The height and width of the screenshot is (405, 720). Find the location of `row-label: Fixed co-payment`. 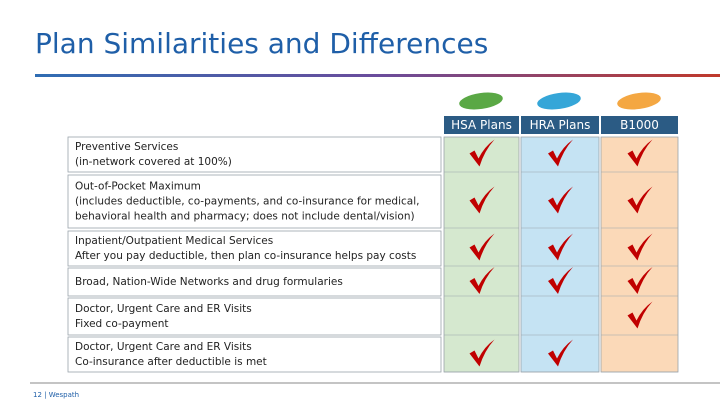

row-label: Fixed co-payment is located at coordinates (122, 324).